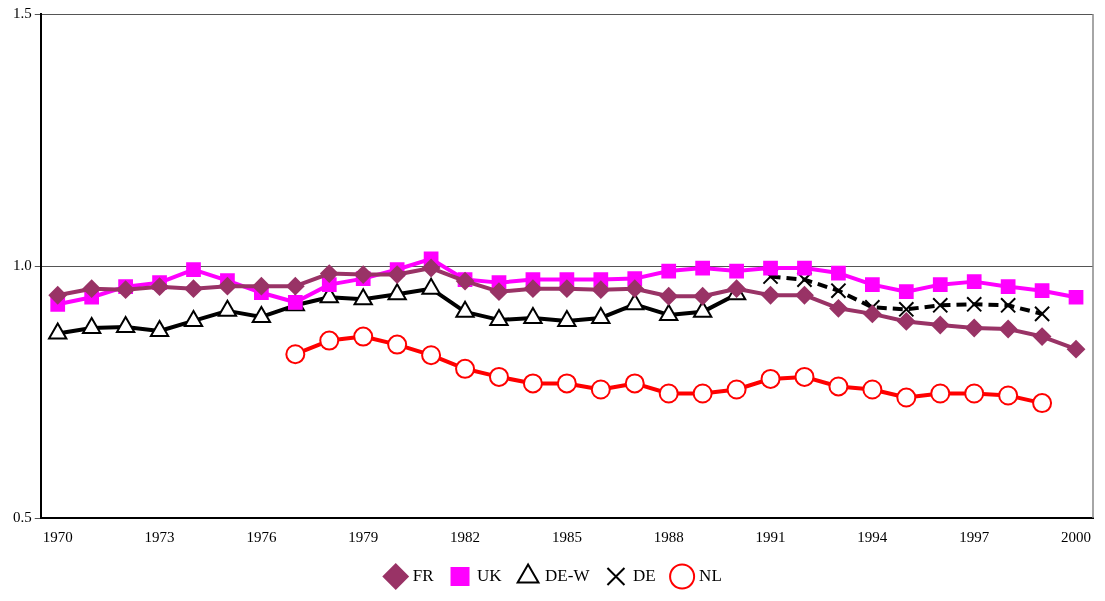 The height and width of the screenshot is (601, 1105). Describe the element at coordinates (57, 536) in the screenshot. I see `x-tick-label: 1970` at that location.